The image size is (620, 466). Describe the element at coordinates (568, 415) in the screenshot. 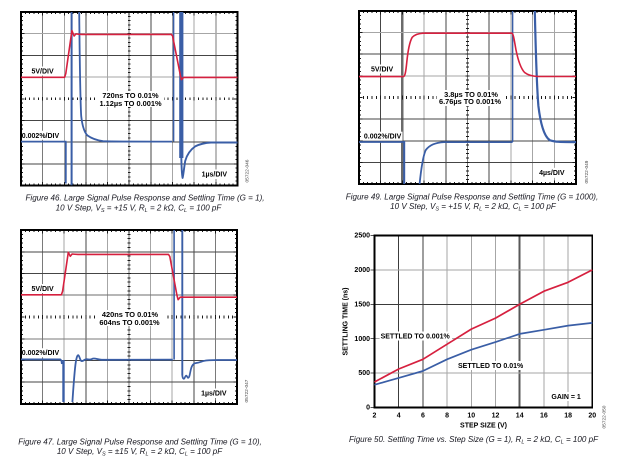

I see `svg-text: 18` at that location.